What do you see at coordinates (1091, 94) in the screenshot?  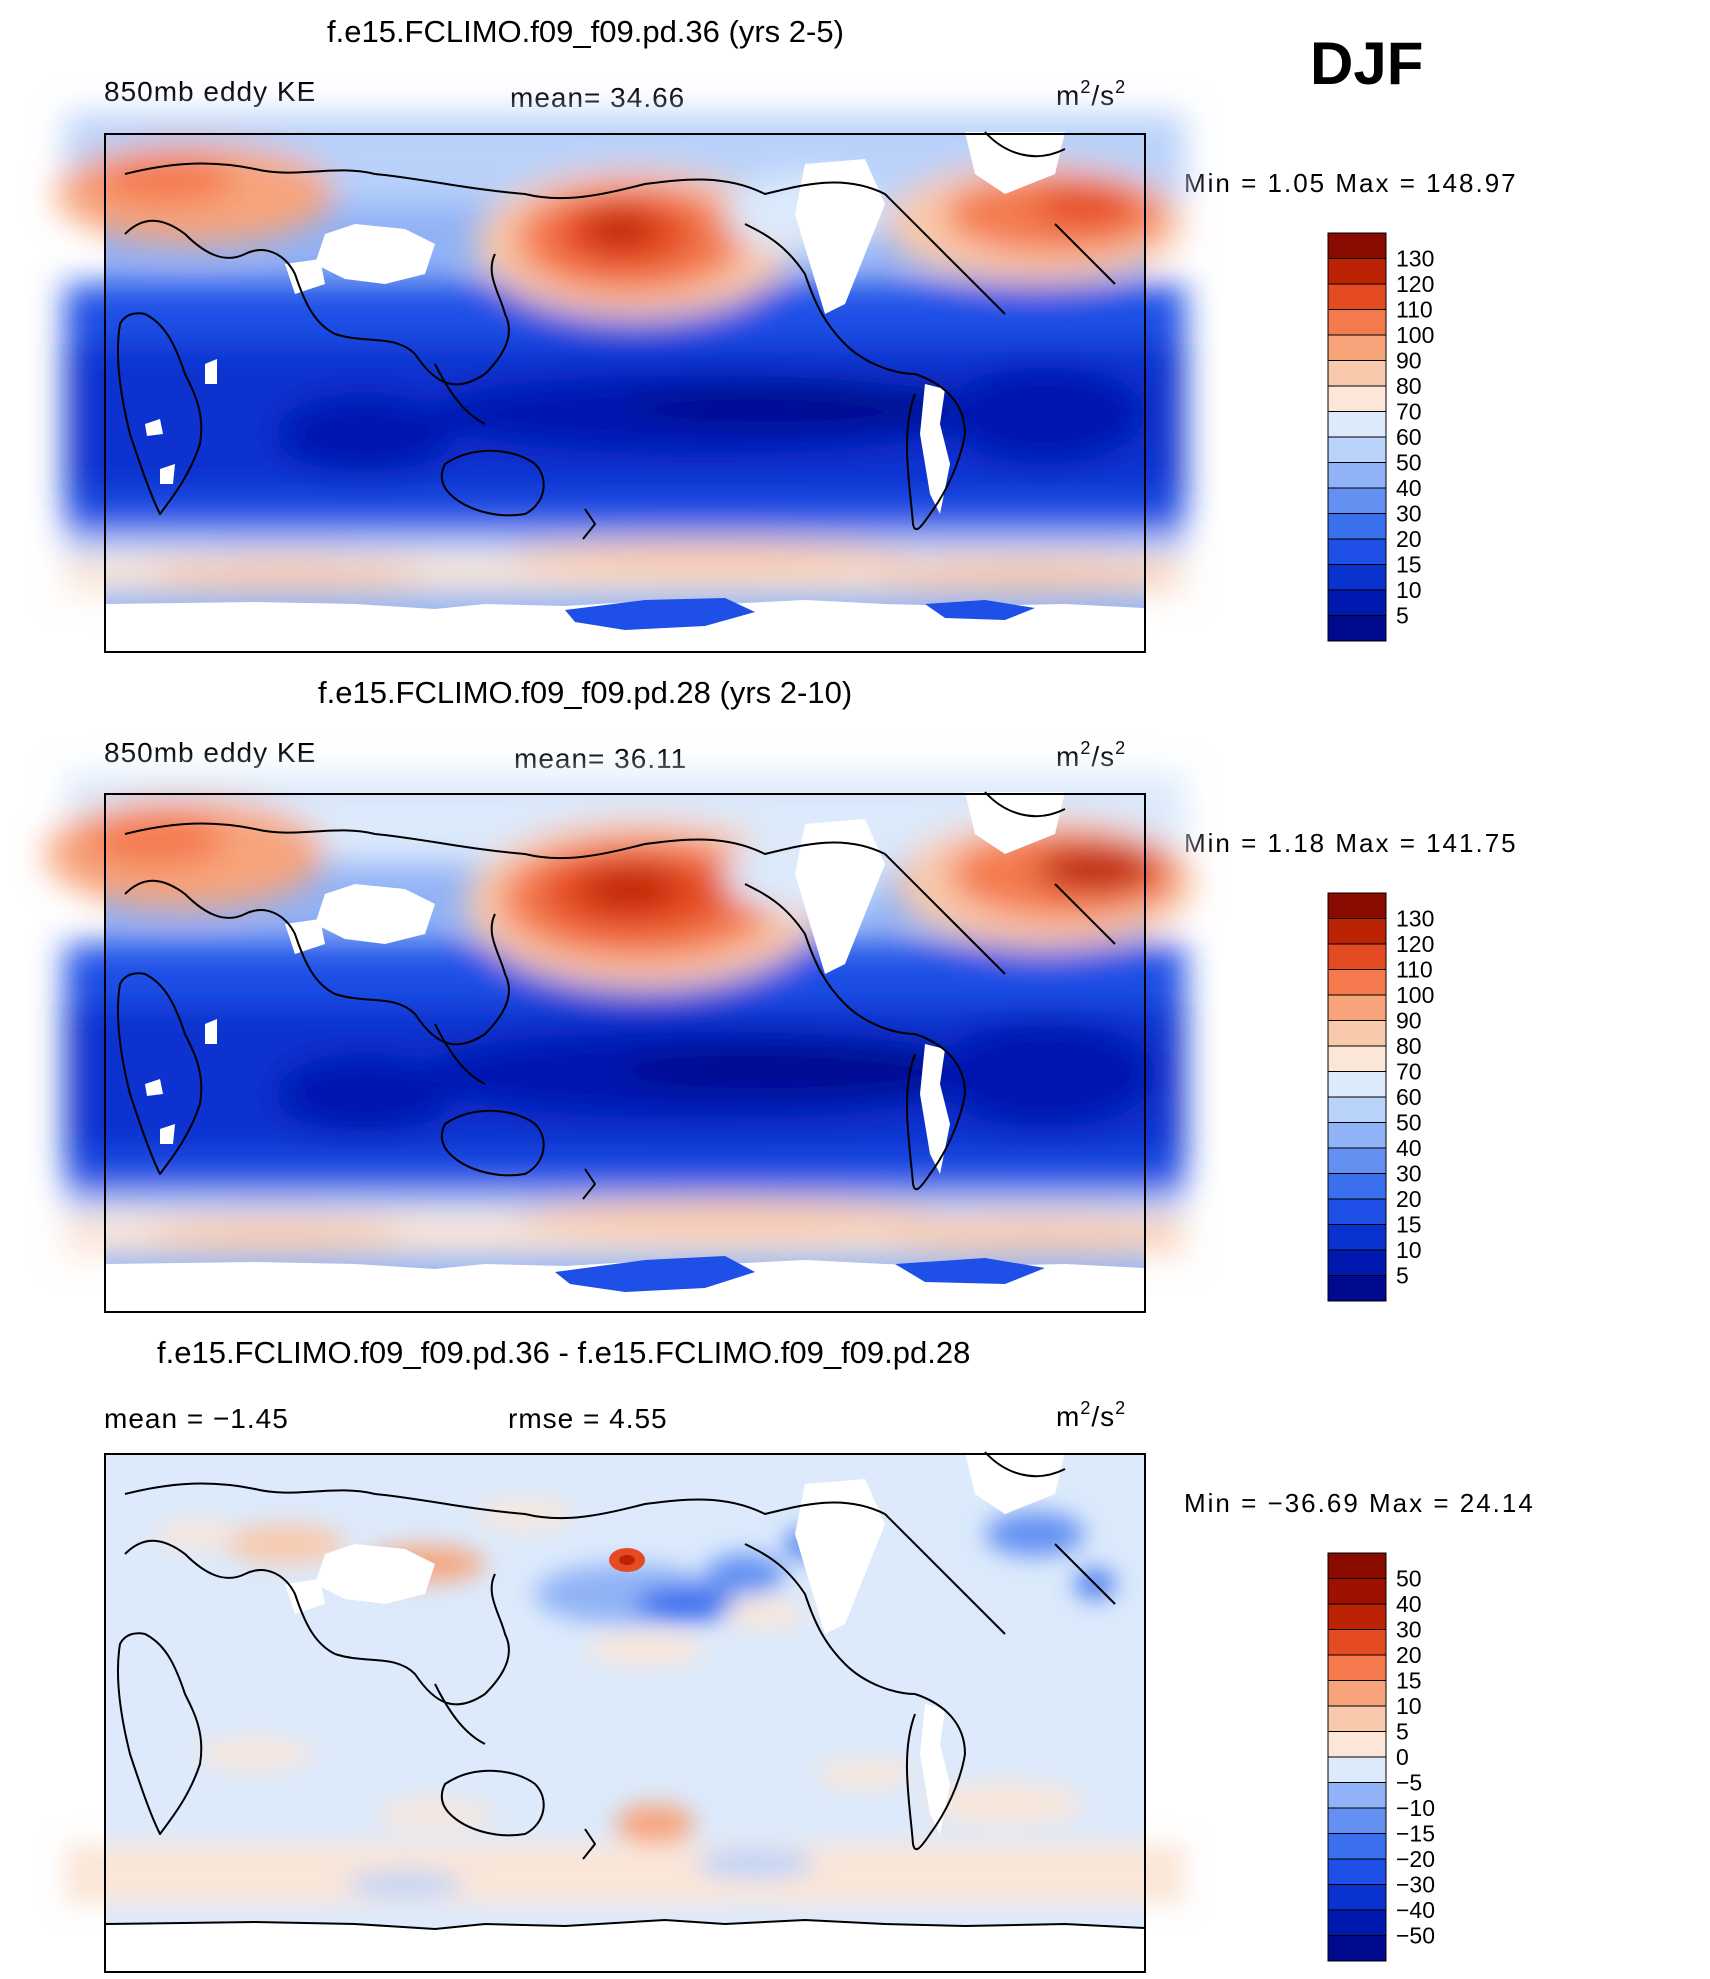 I see `panel-1-units: m2/s2` at bounding box center [1091, 94].